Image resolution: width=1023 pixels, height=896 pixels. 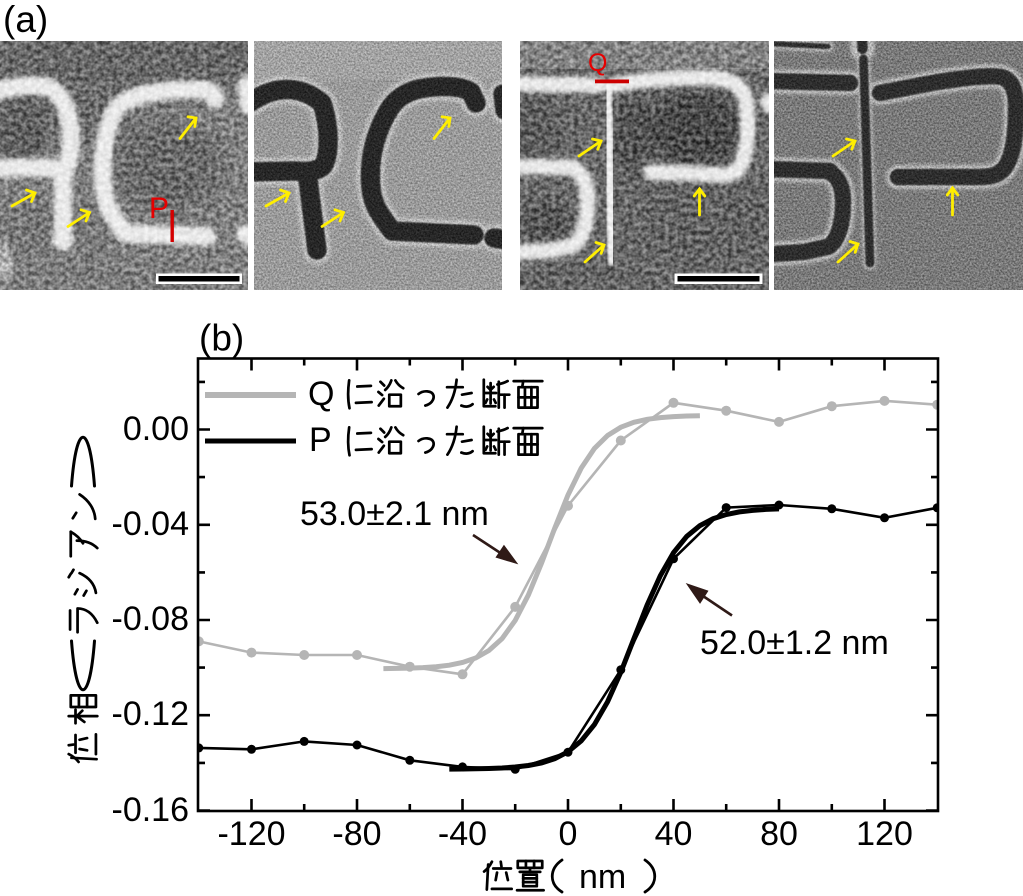 What do you see at coordinates (779, 834) in the screenshot?
I see `svg-text: 80` at bounding box center [779, 834].